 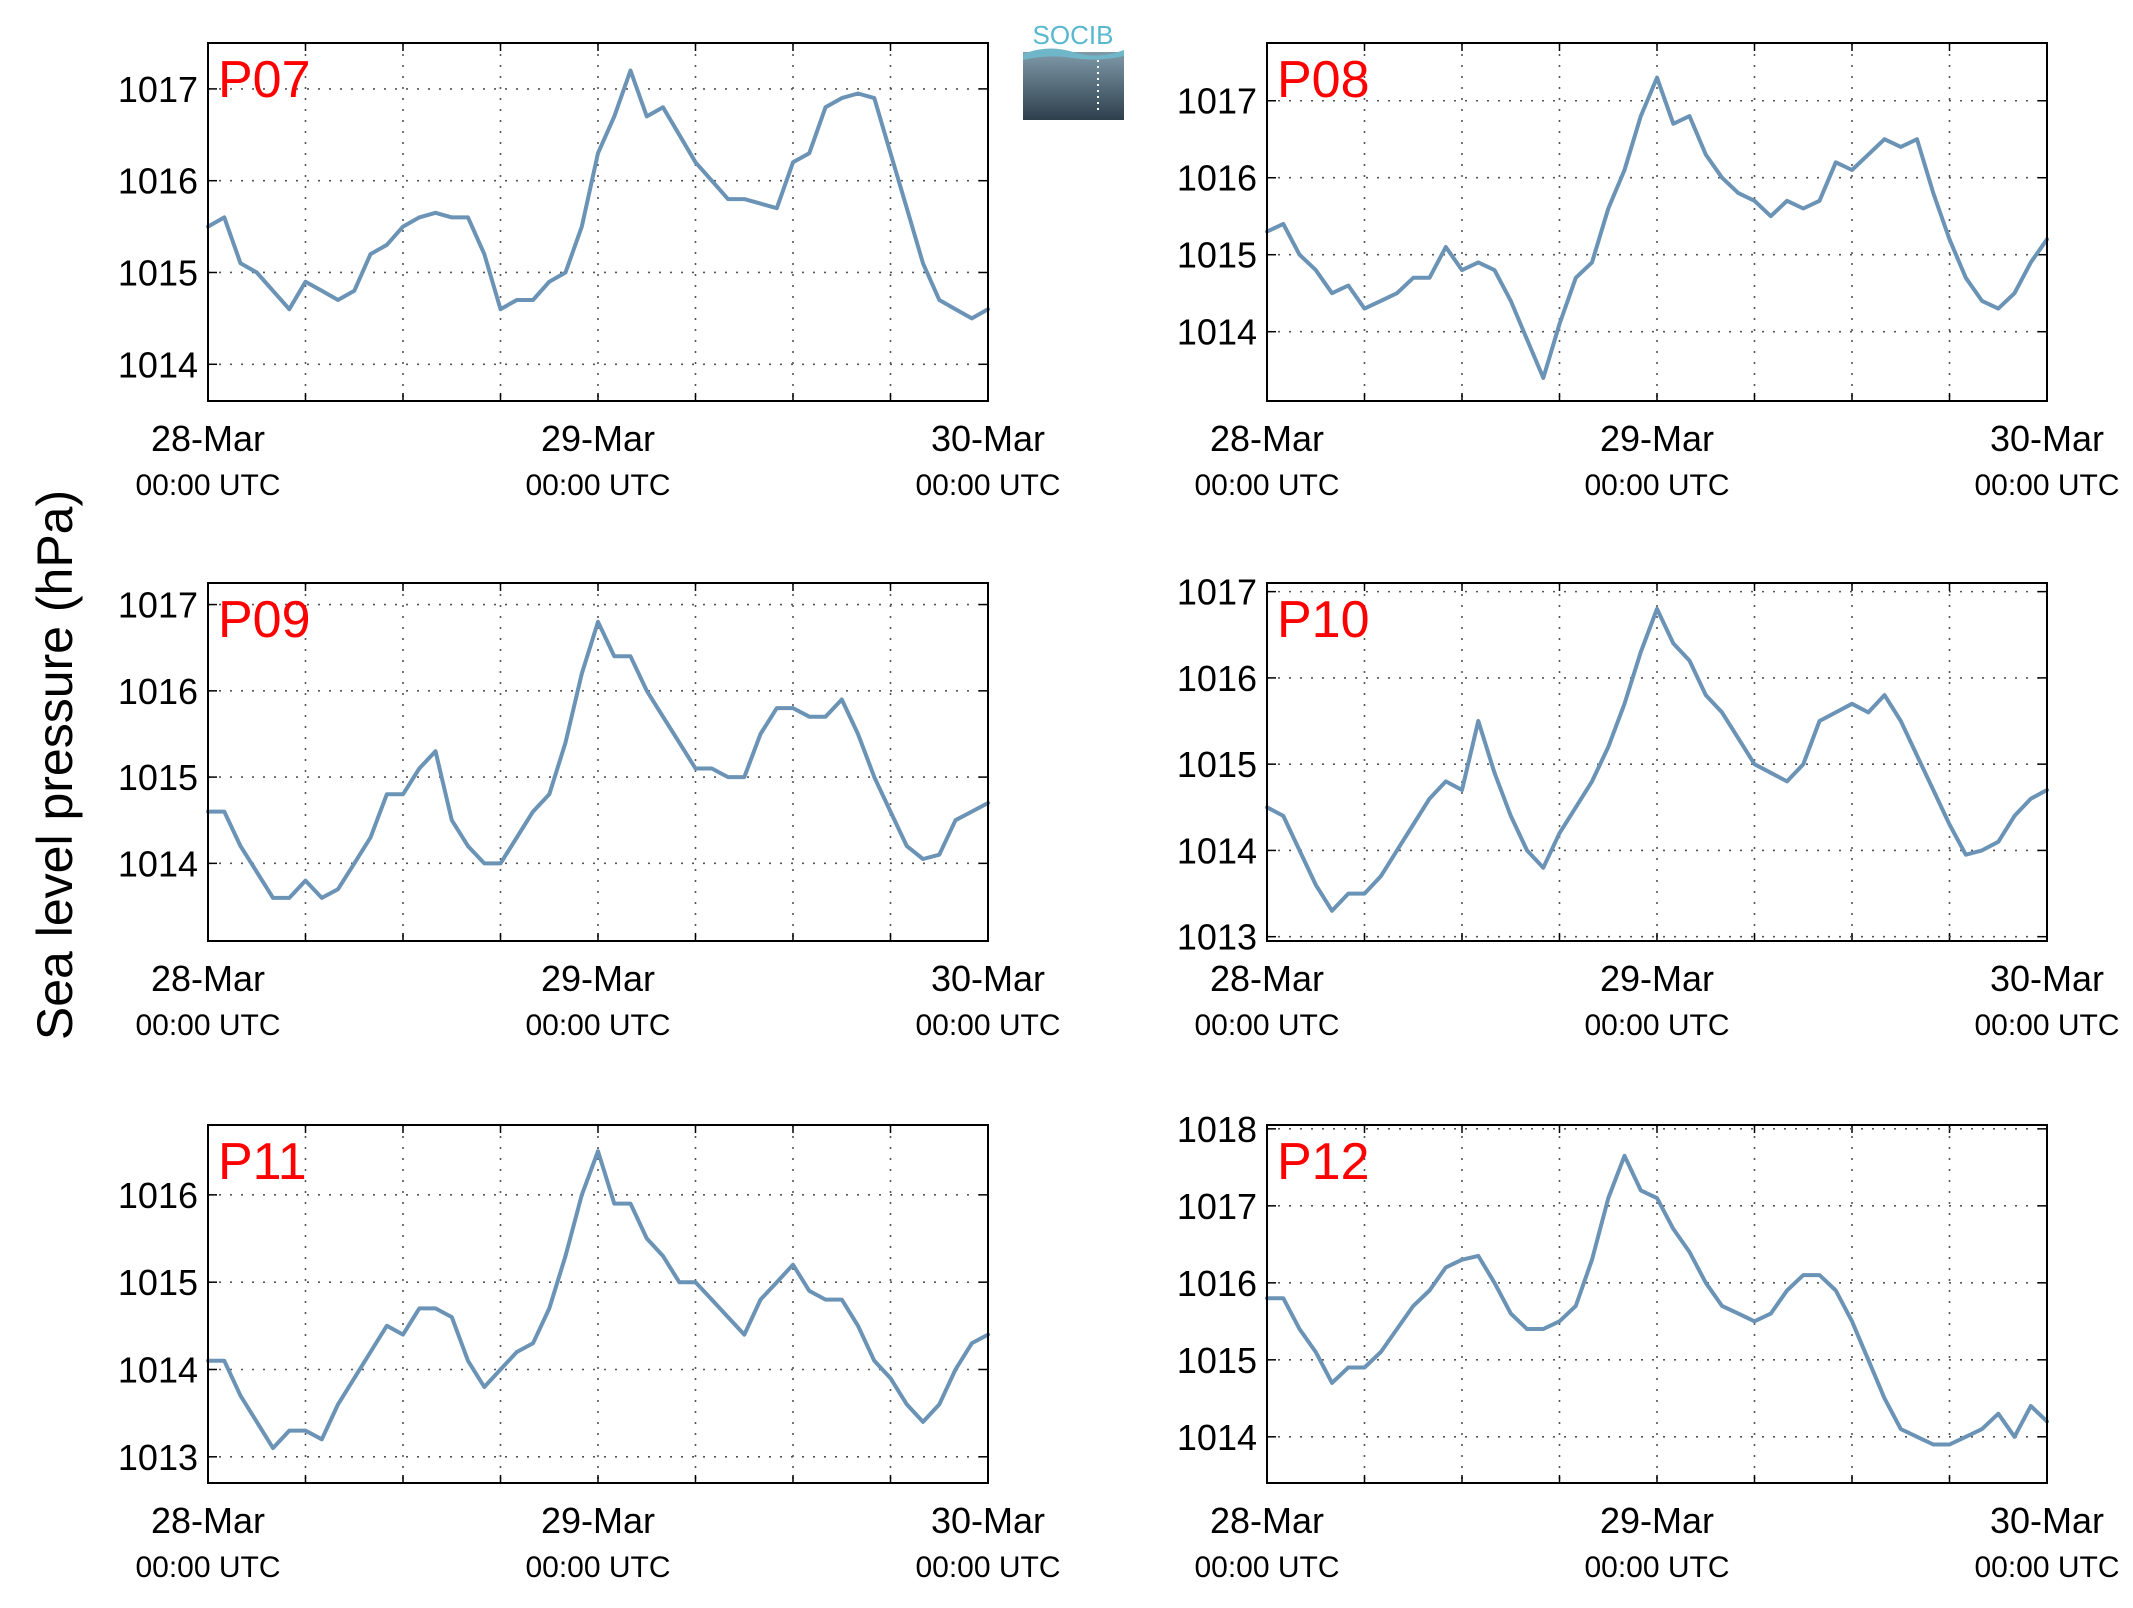 I want to click on panel-title: P11, so click(x=262, y=1162).